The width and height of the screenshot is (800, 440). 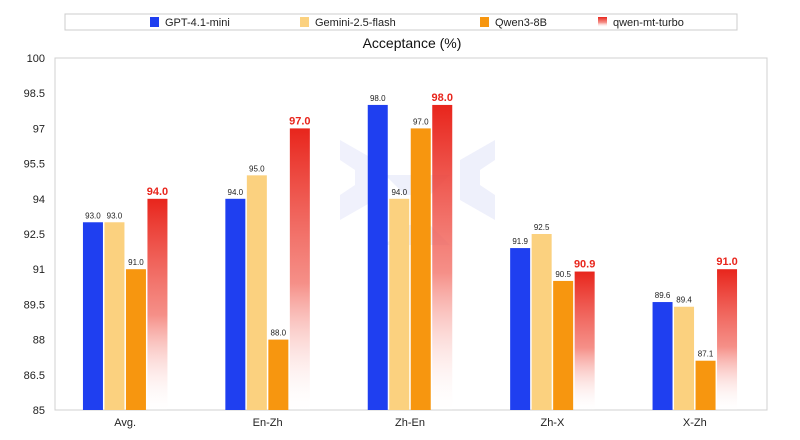 I want to click on data-label: 95.0, so click(x=257, y=168).